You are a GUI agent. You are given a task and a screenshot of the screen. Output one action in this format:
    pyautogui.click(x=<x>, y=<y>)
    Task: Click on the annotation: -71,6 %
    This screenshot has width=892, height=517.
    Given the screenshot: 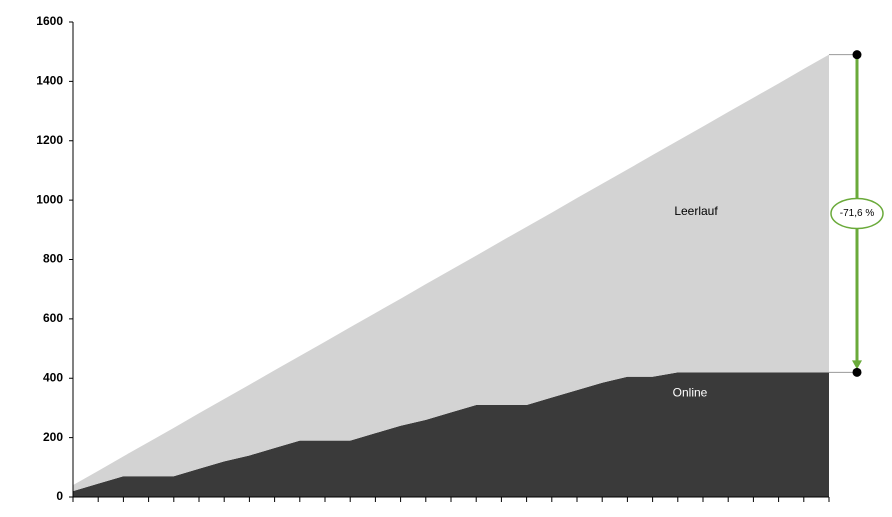 What is the action you would take?
    pyautogui.click(x=857, y=213)
    